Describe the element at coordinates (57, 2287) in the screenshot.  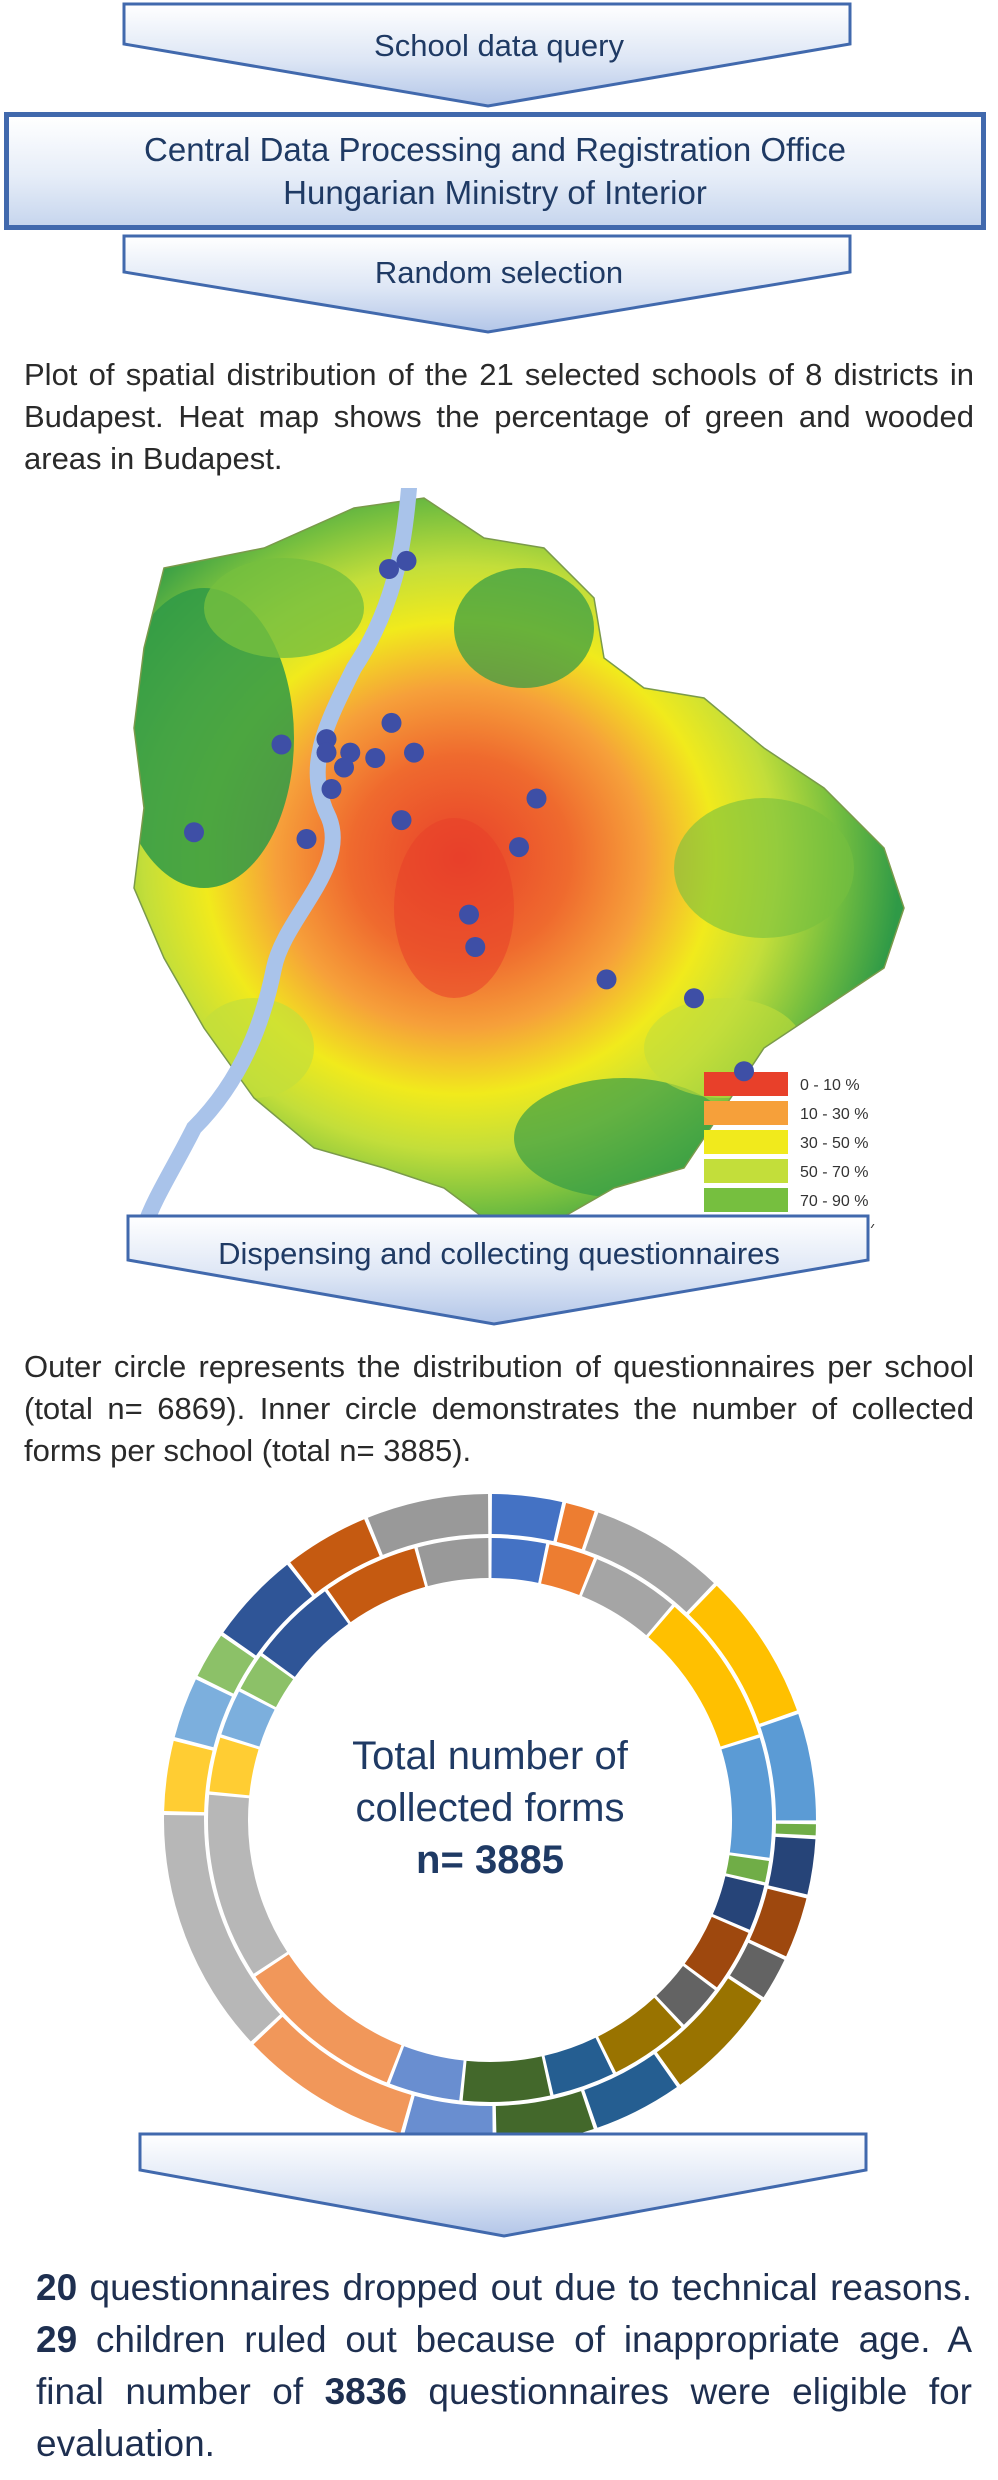
I see `dropped-count: 20` at that location.